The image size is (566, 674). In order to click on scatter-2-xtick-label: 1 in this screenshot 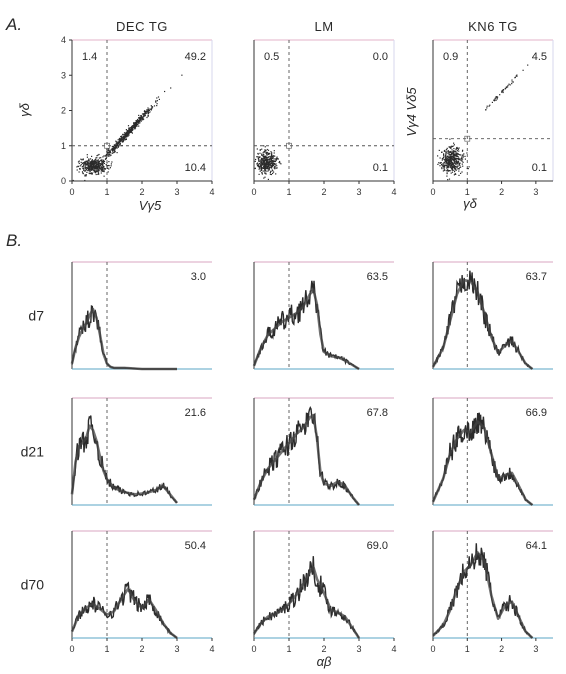, I will do `click(288, 192)`.